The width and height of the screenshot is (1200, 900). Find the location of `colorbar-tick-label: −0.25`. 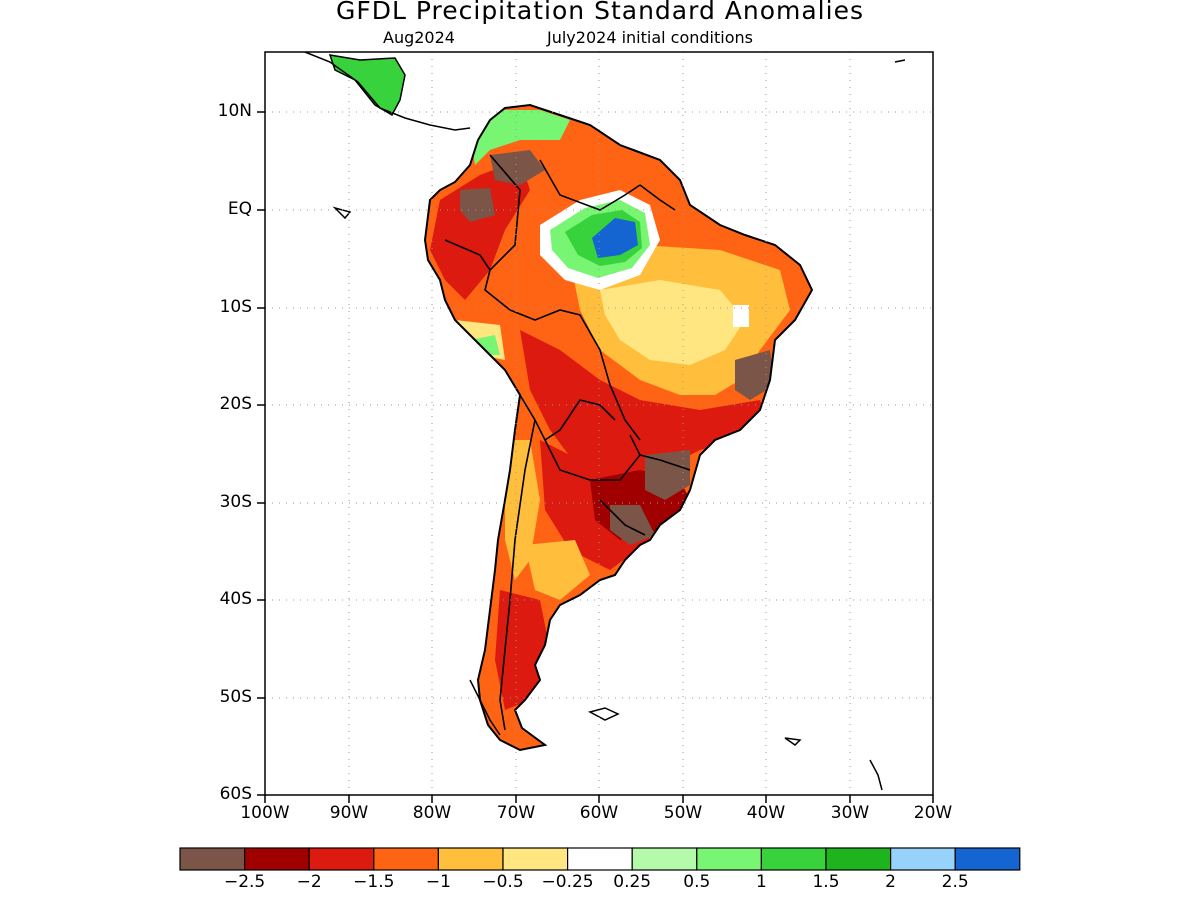

colorbar-tick-label: −0.25 is located at coordinates (567, 882).